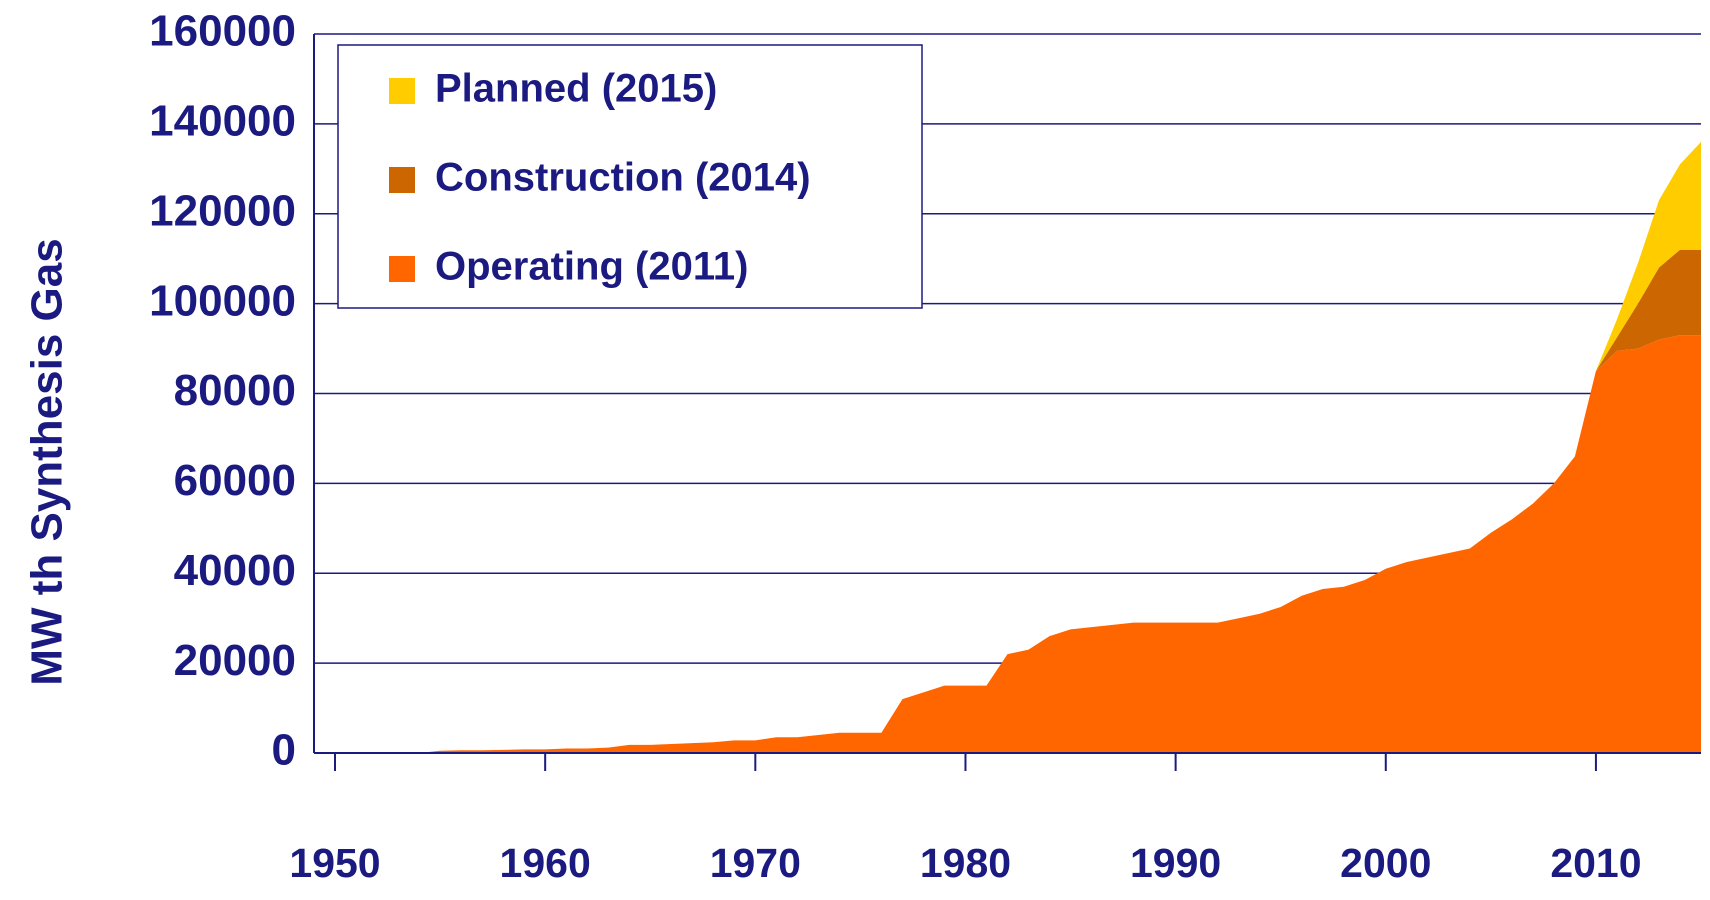 The image size is (1710, 900). Describe the element at coordinates (235, 660) in the screenshot. I see `y-tick-label: 20000` at that location.